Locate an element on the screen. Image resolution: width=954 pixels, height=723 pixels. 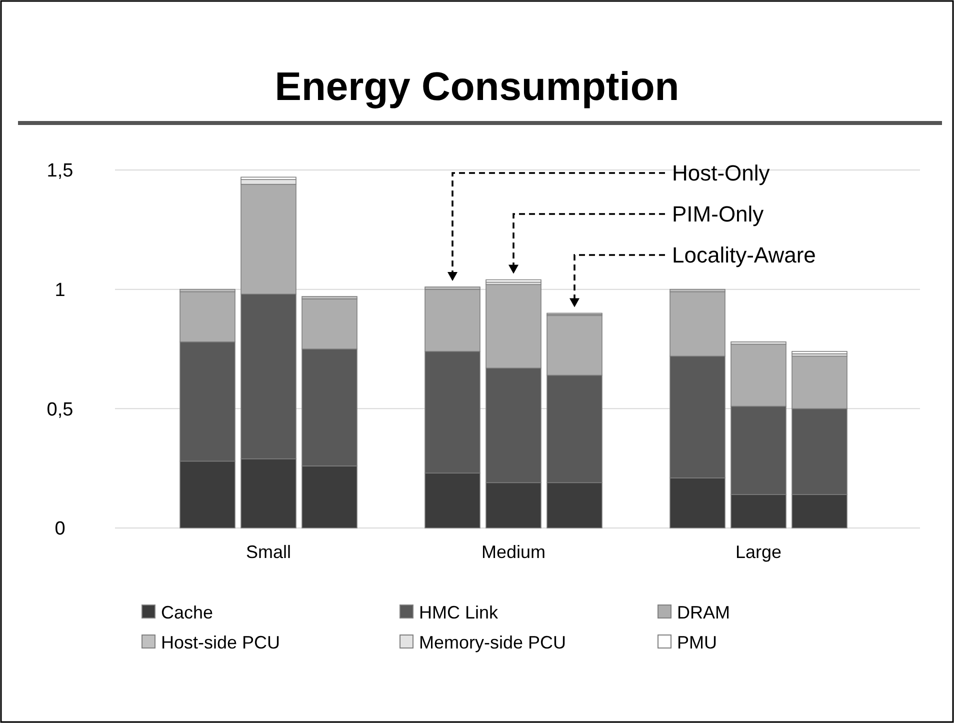
annotation: Locality-Aware is located at coordinates (744, 255).